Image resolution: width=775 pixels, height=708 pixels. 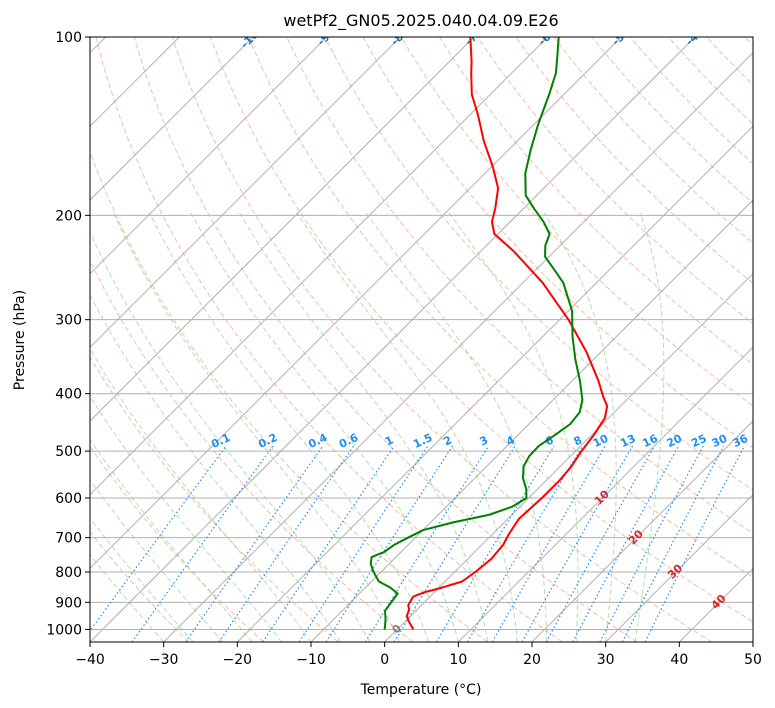 I want to click on x-tick-label: 30, so click(x=606, y=660).